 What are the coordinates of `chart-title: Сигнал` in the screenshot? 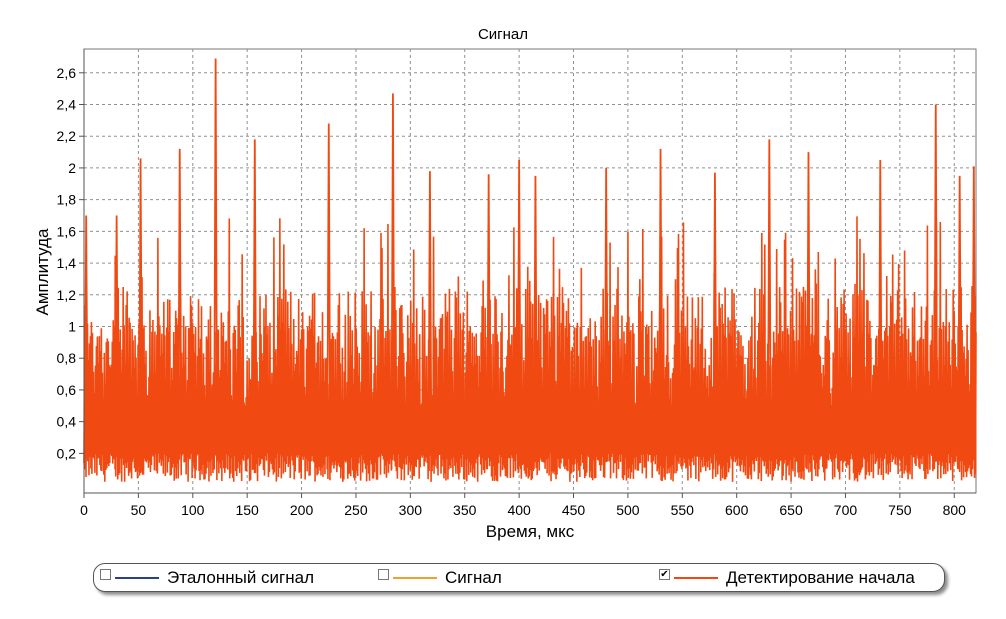 It's located at (503, 34).